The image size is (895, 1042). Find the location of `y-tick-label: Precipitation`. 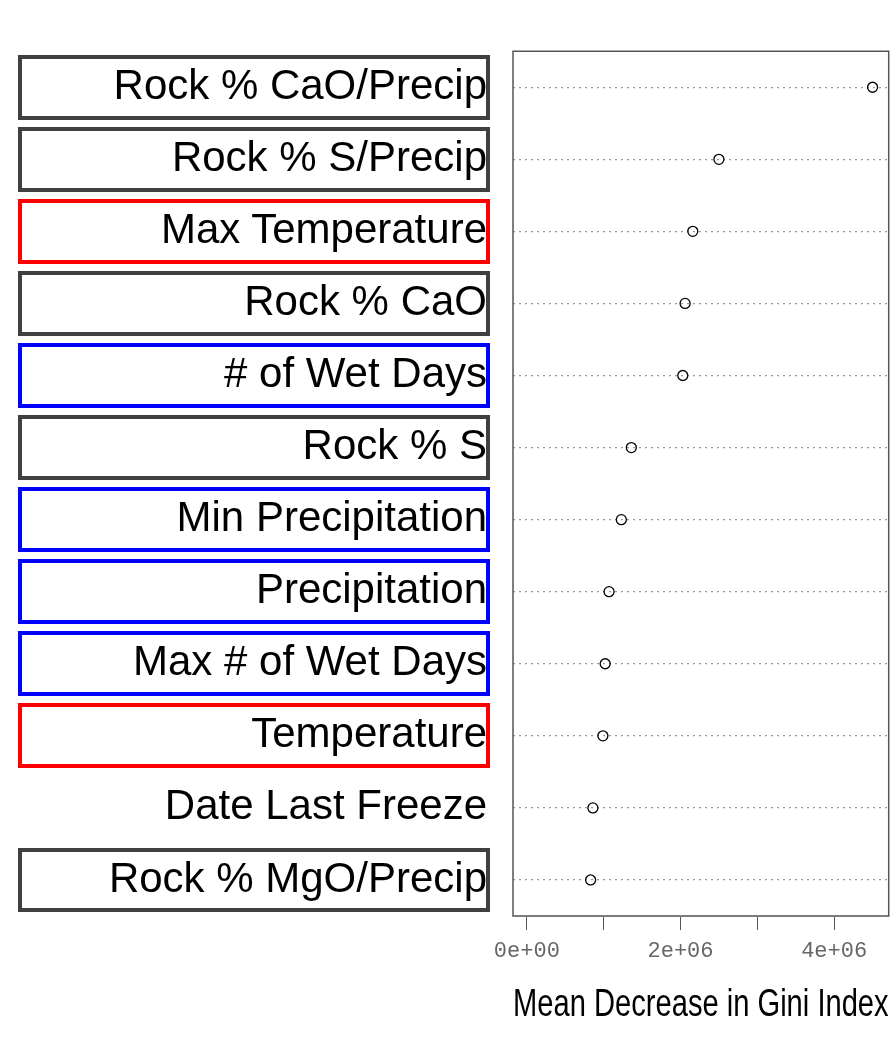

y-tick-label: Precipitation is located at coordinates (371, 589).